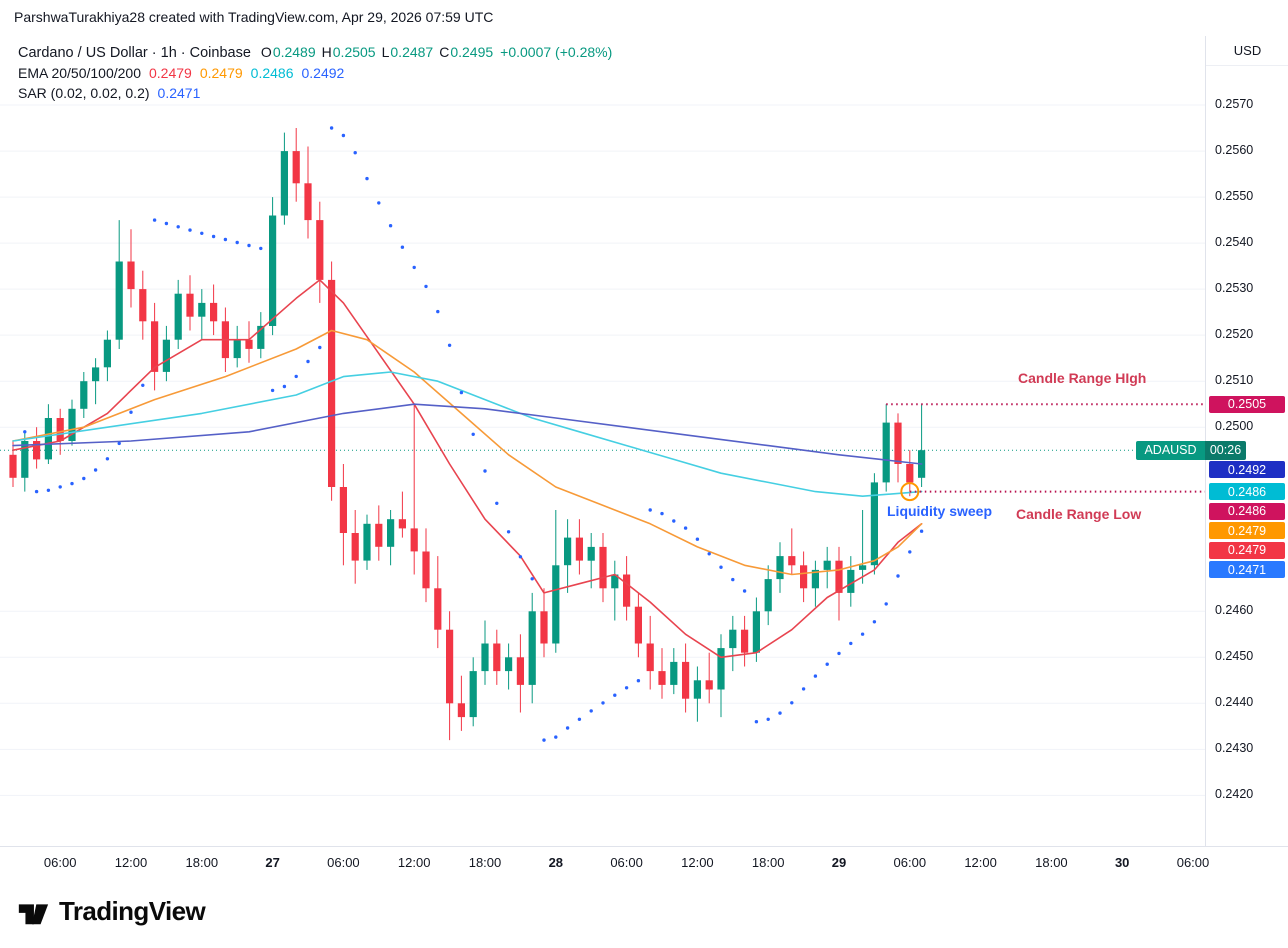 This screenshot has width=1288, height=948. Describe the element at coordinates (839, 862) in the screenshot. I see `time-label-day: 29` at that location.